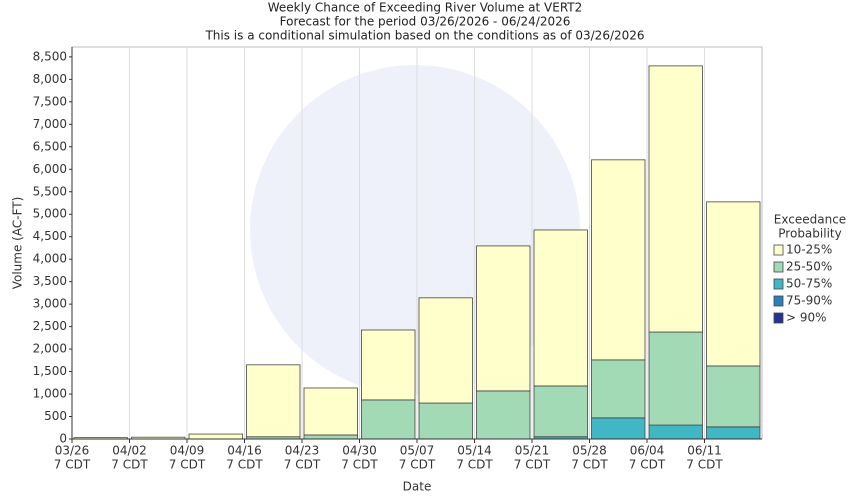 The image size is (850, 500). What do you see at coordinates (589, 451) in the screenshot?
I see `x-tick-label: 05/28` at bounding box center [589, 451].